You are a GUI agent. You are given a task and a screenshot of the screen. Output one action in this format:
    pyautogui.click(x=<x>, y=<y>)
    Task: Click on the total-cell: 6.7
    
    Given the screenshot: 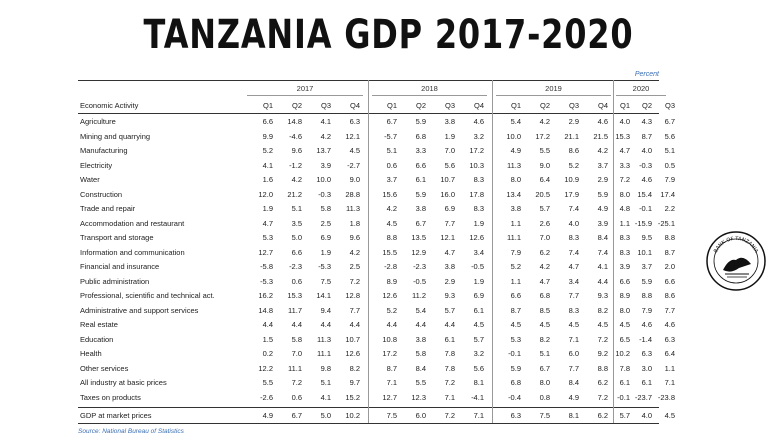 What is the action you would take?
    pyautogui.click(x=296, y=415)
    